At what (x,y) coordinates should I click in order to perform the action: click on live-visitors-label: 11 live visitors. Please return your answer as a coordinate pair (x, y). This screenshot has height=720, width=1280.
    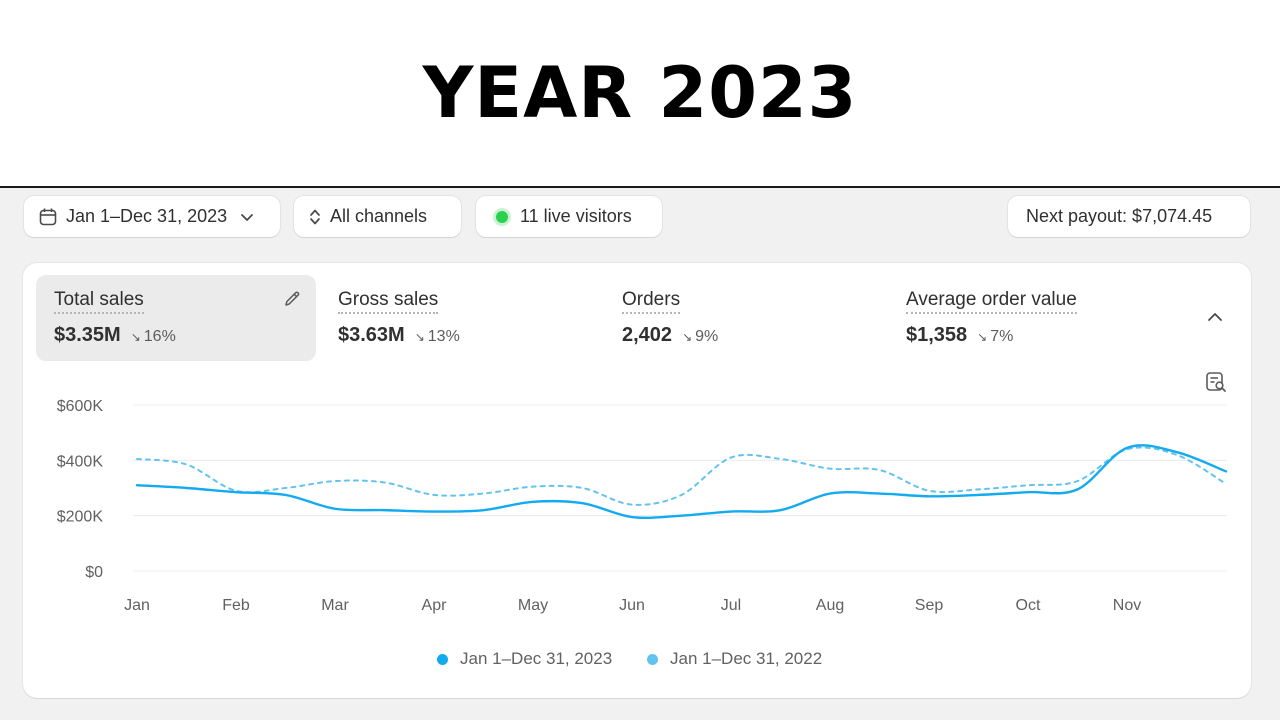
    Looking at the image, I should click on (576, 216).